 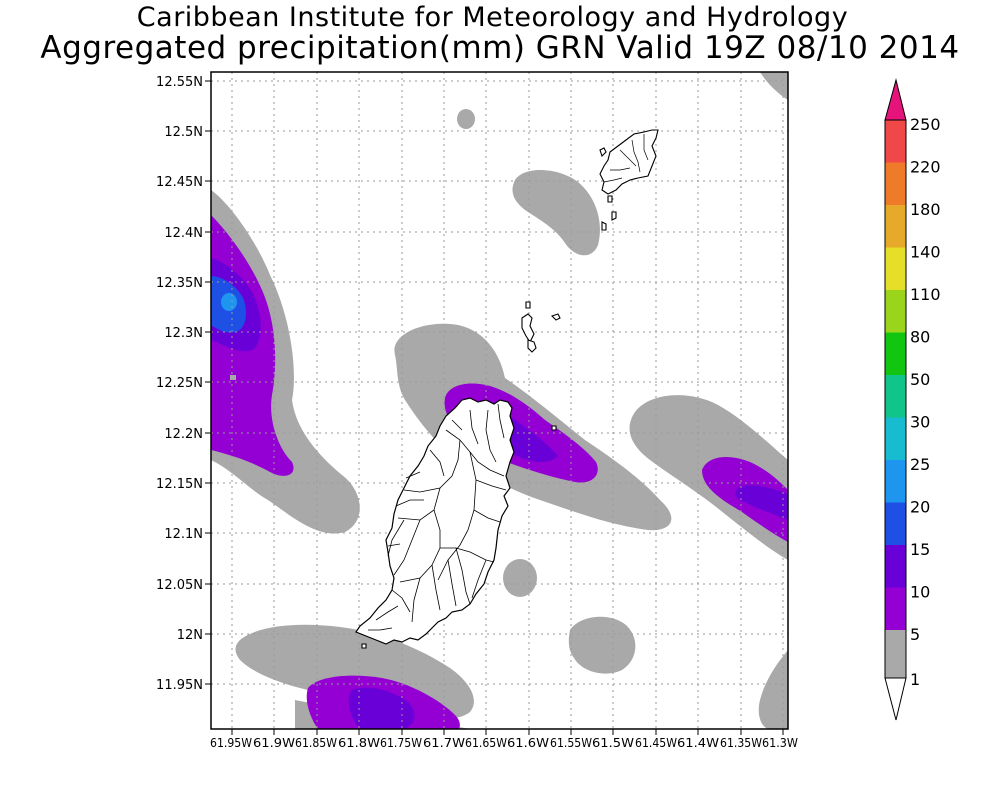 What do you see at coordinates (698, 743) in the screenshot?
I see `lon-label: 61.4W` at bounding box center [698, 743].